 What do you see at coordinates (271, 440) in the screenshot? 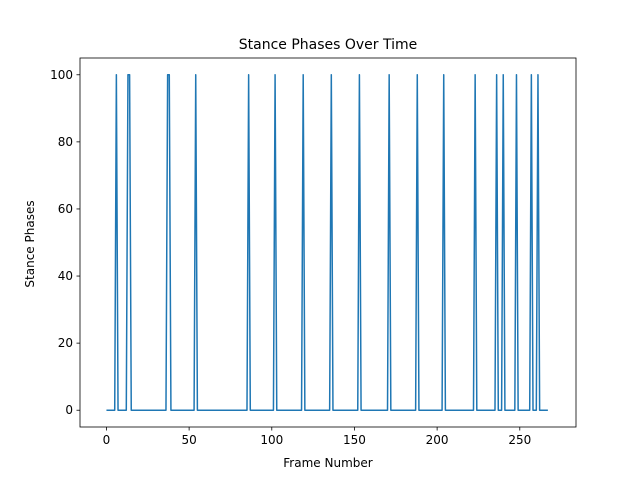
I see `x-tick-label: 100` at bounding box center [271, 440].